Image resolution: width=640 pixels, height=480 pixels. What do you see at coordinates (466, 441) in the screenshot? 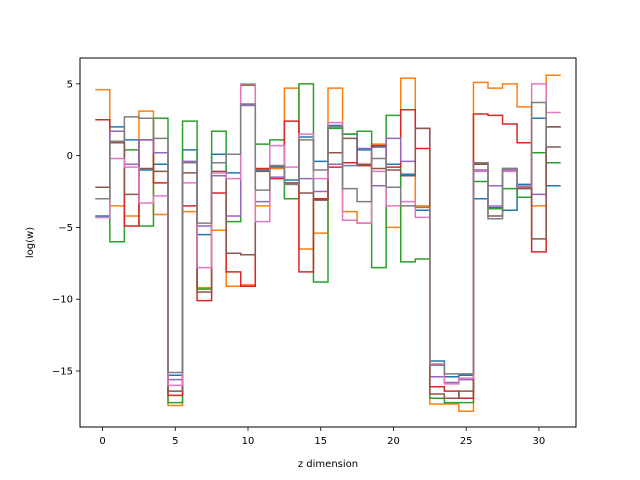
I see `x-tick-label: 25` at bounding box center [466, 441].